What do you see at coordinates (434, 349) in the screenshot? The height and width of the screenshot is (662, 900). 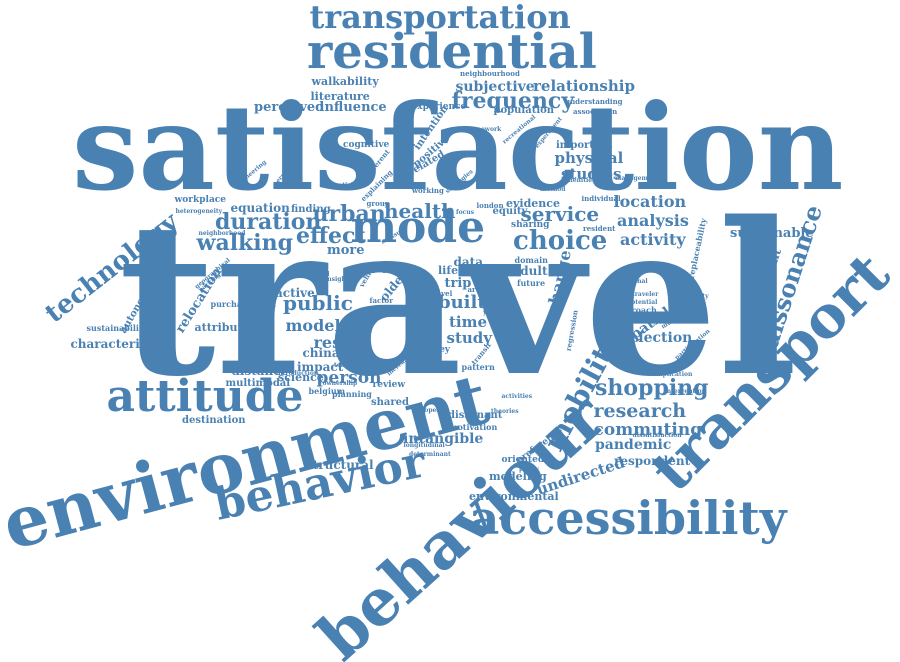 I see `cloud-word-survey: survey` at bounding box center [434, 349].